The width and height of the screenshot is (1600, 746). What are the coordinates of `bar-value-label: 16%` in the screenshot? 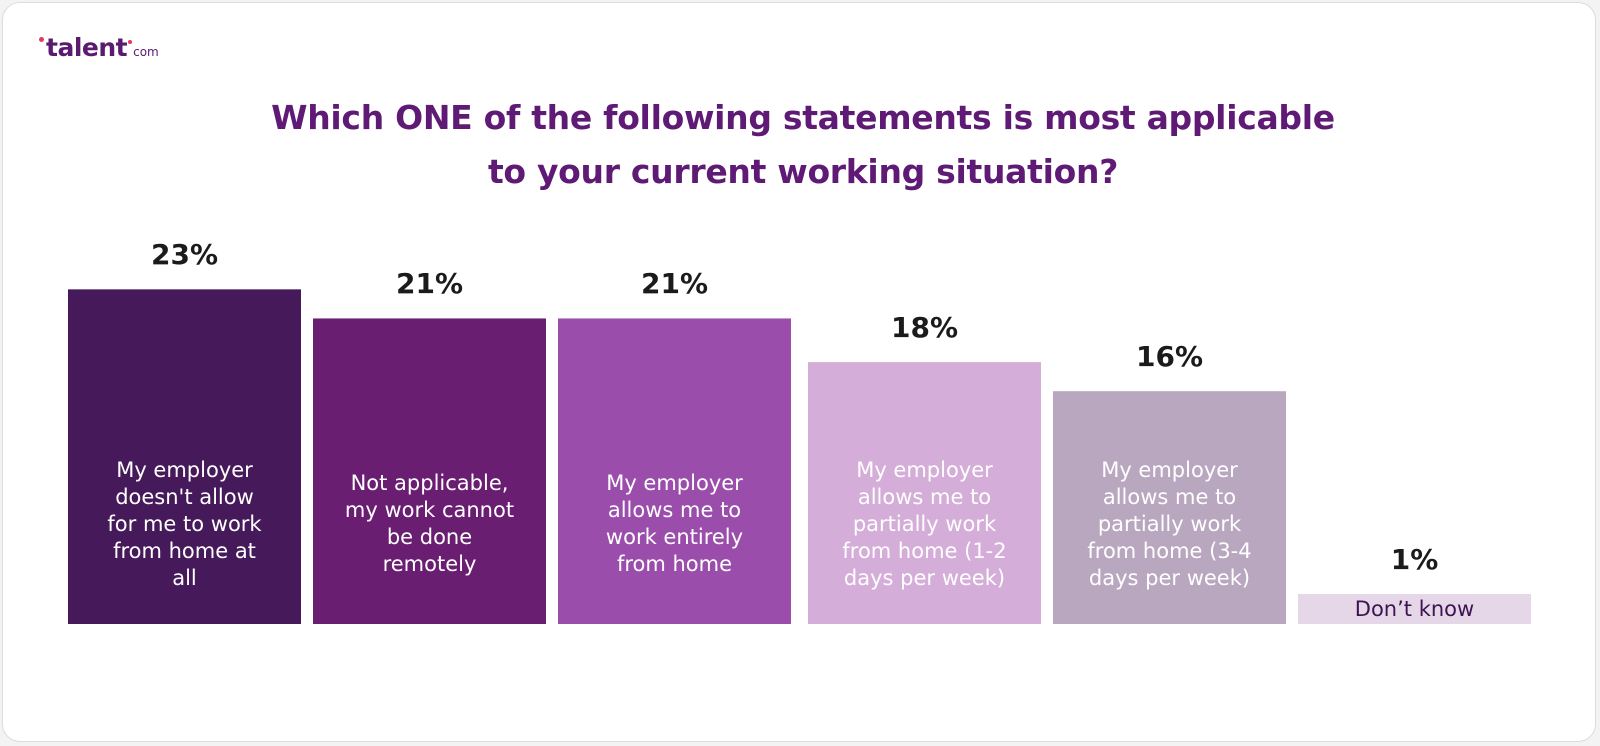 It's located at (1169, 357).